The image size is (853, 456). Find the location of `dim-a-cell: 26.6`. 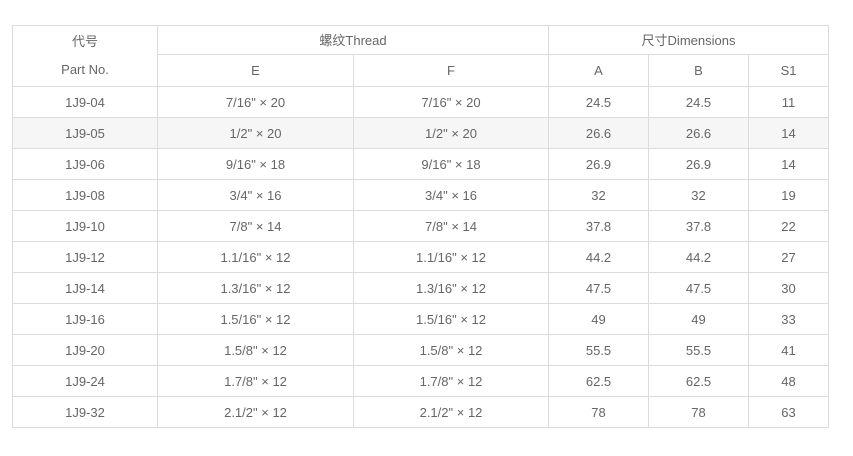

dim-a-cell: 26.6 is located at coordinates (599, 133).